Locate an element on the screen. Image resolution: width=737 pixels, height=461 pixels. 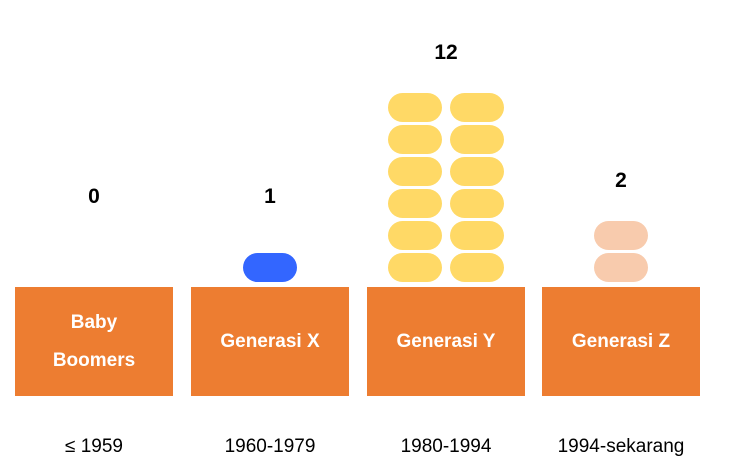
period-label: 1980-1994 is located at coordinates (446, 446).